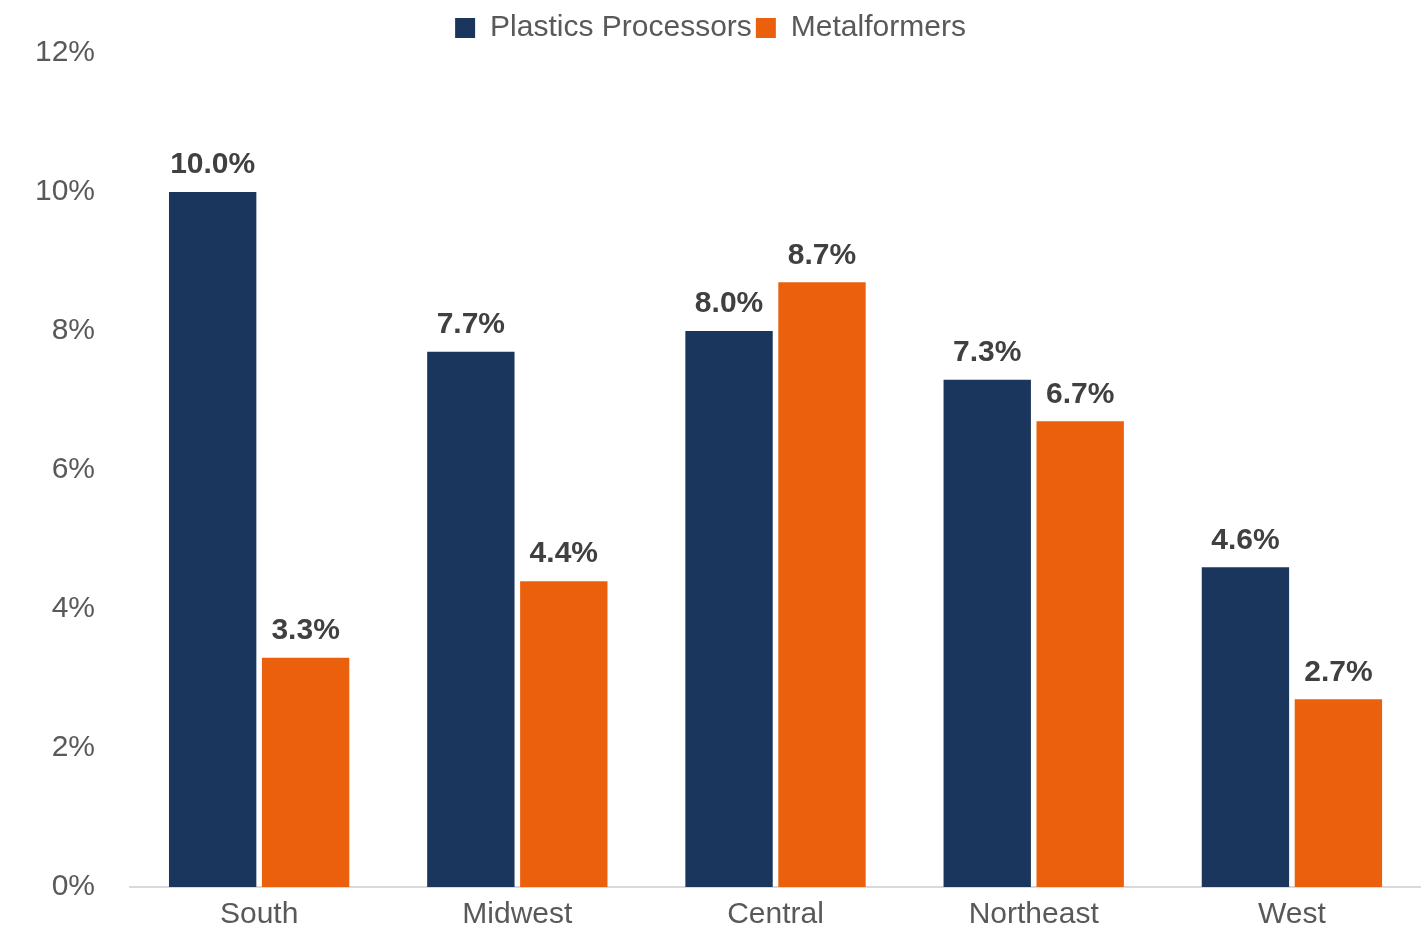 The image size is (1421, 943). What do you see at coordinates (73, 746) in the screenshot?
I see `y-tick-label: 2%` at bounding box center [73, 746].